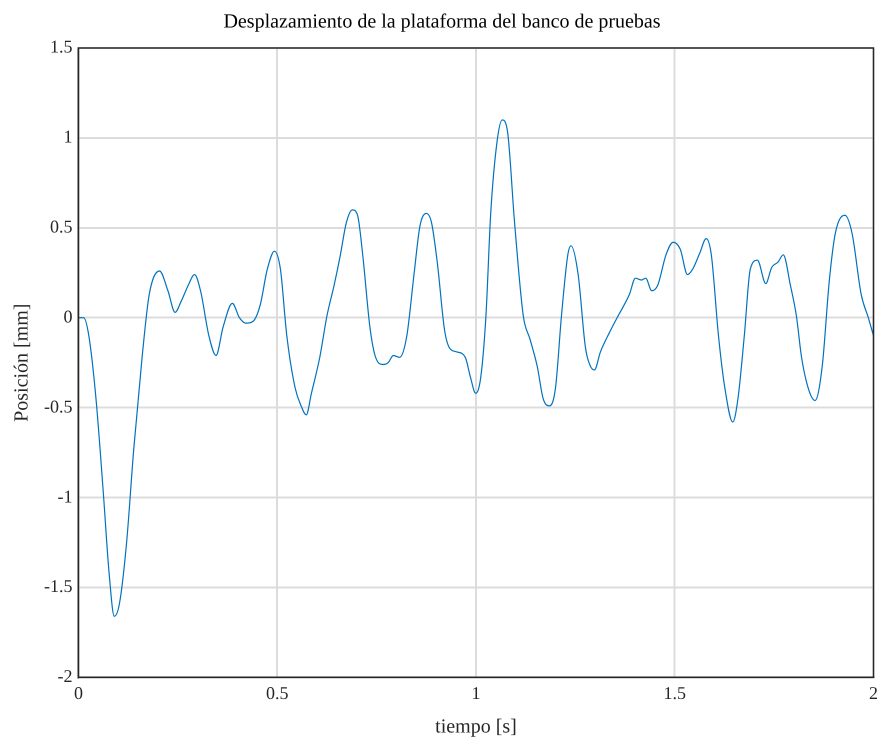 The image size is (884, 747). I want to click on y-tick-label: 1.5, so click(61, 46).